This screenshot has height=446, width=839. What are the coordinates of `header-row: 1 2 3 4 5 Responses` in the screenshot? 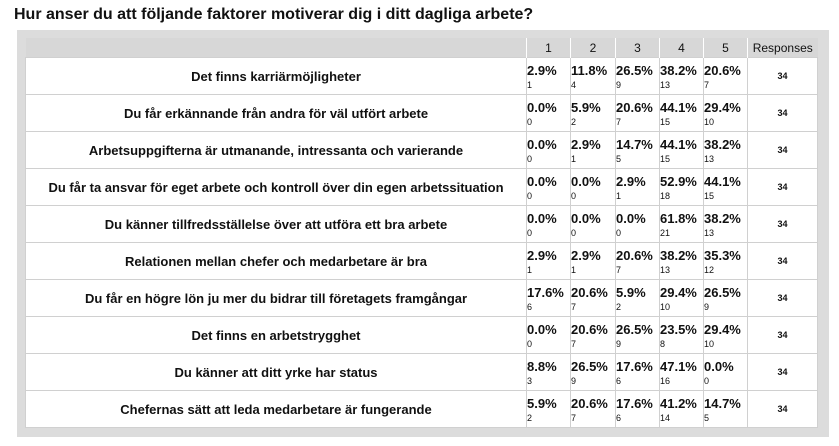 It's located at (421, 48).